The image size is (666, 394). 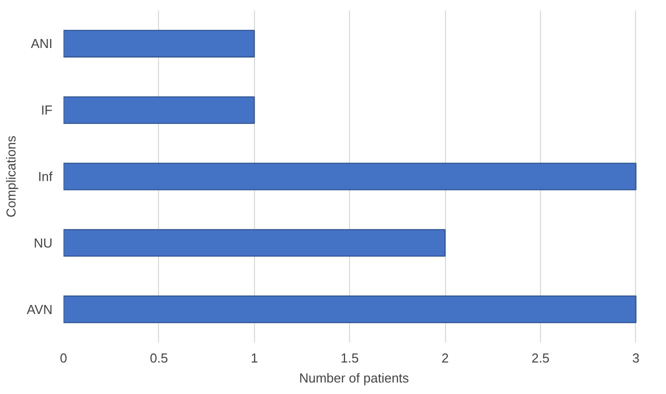 I want to click on y-axis-title: Complications, so click(x=11, y=176).